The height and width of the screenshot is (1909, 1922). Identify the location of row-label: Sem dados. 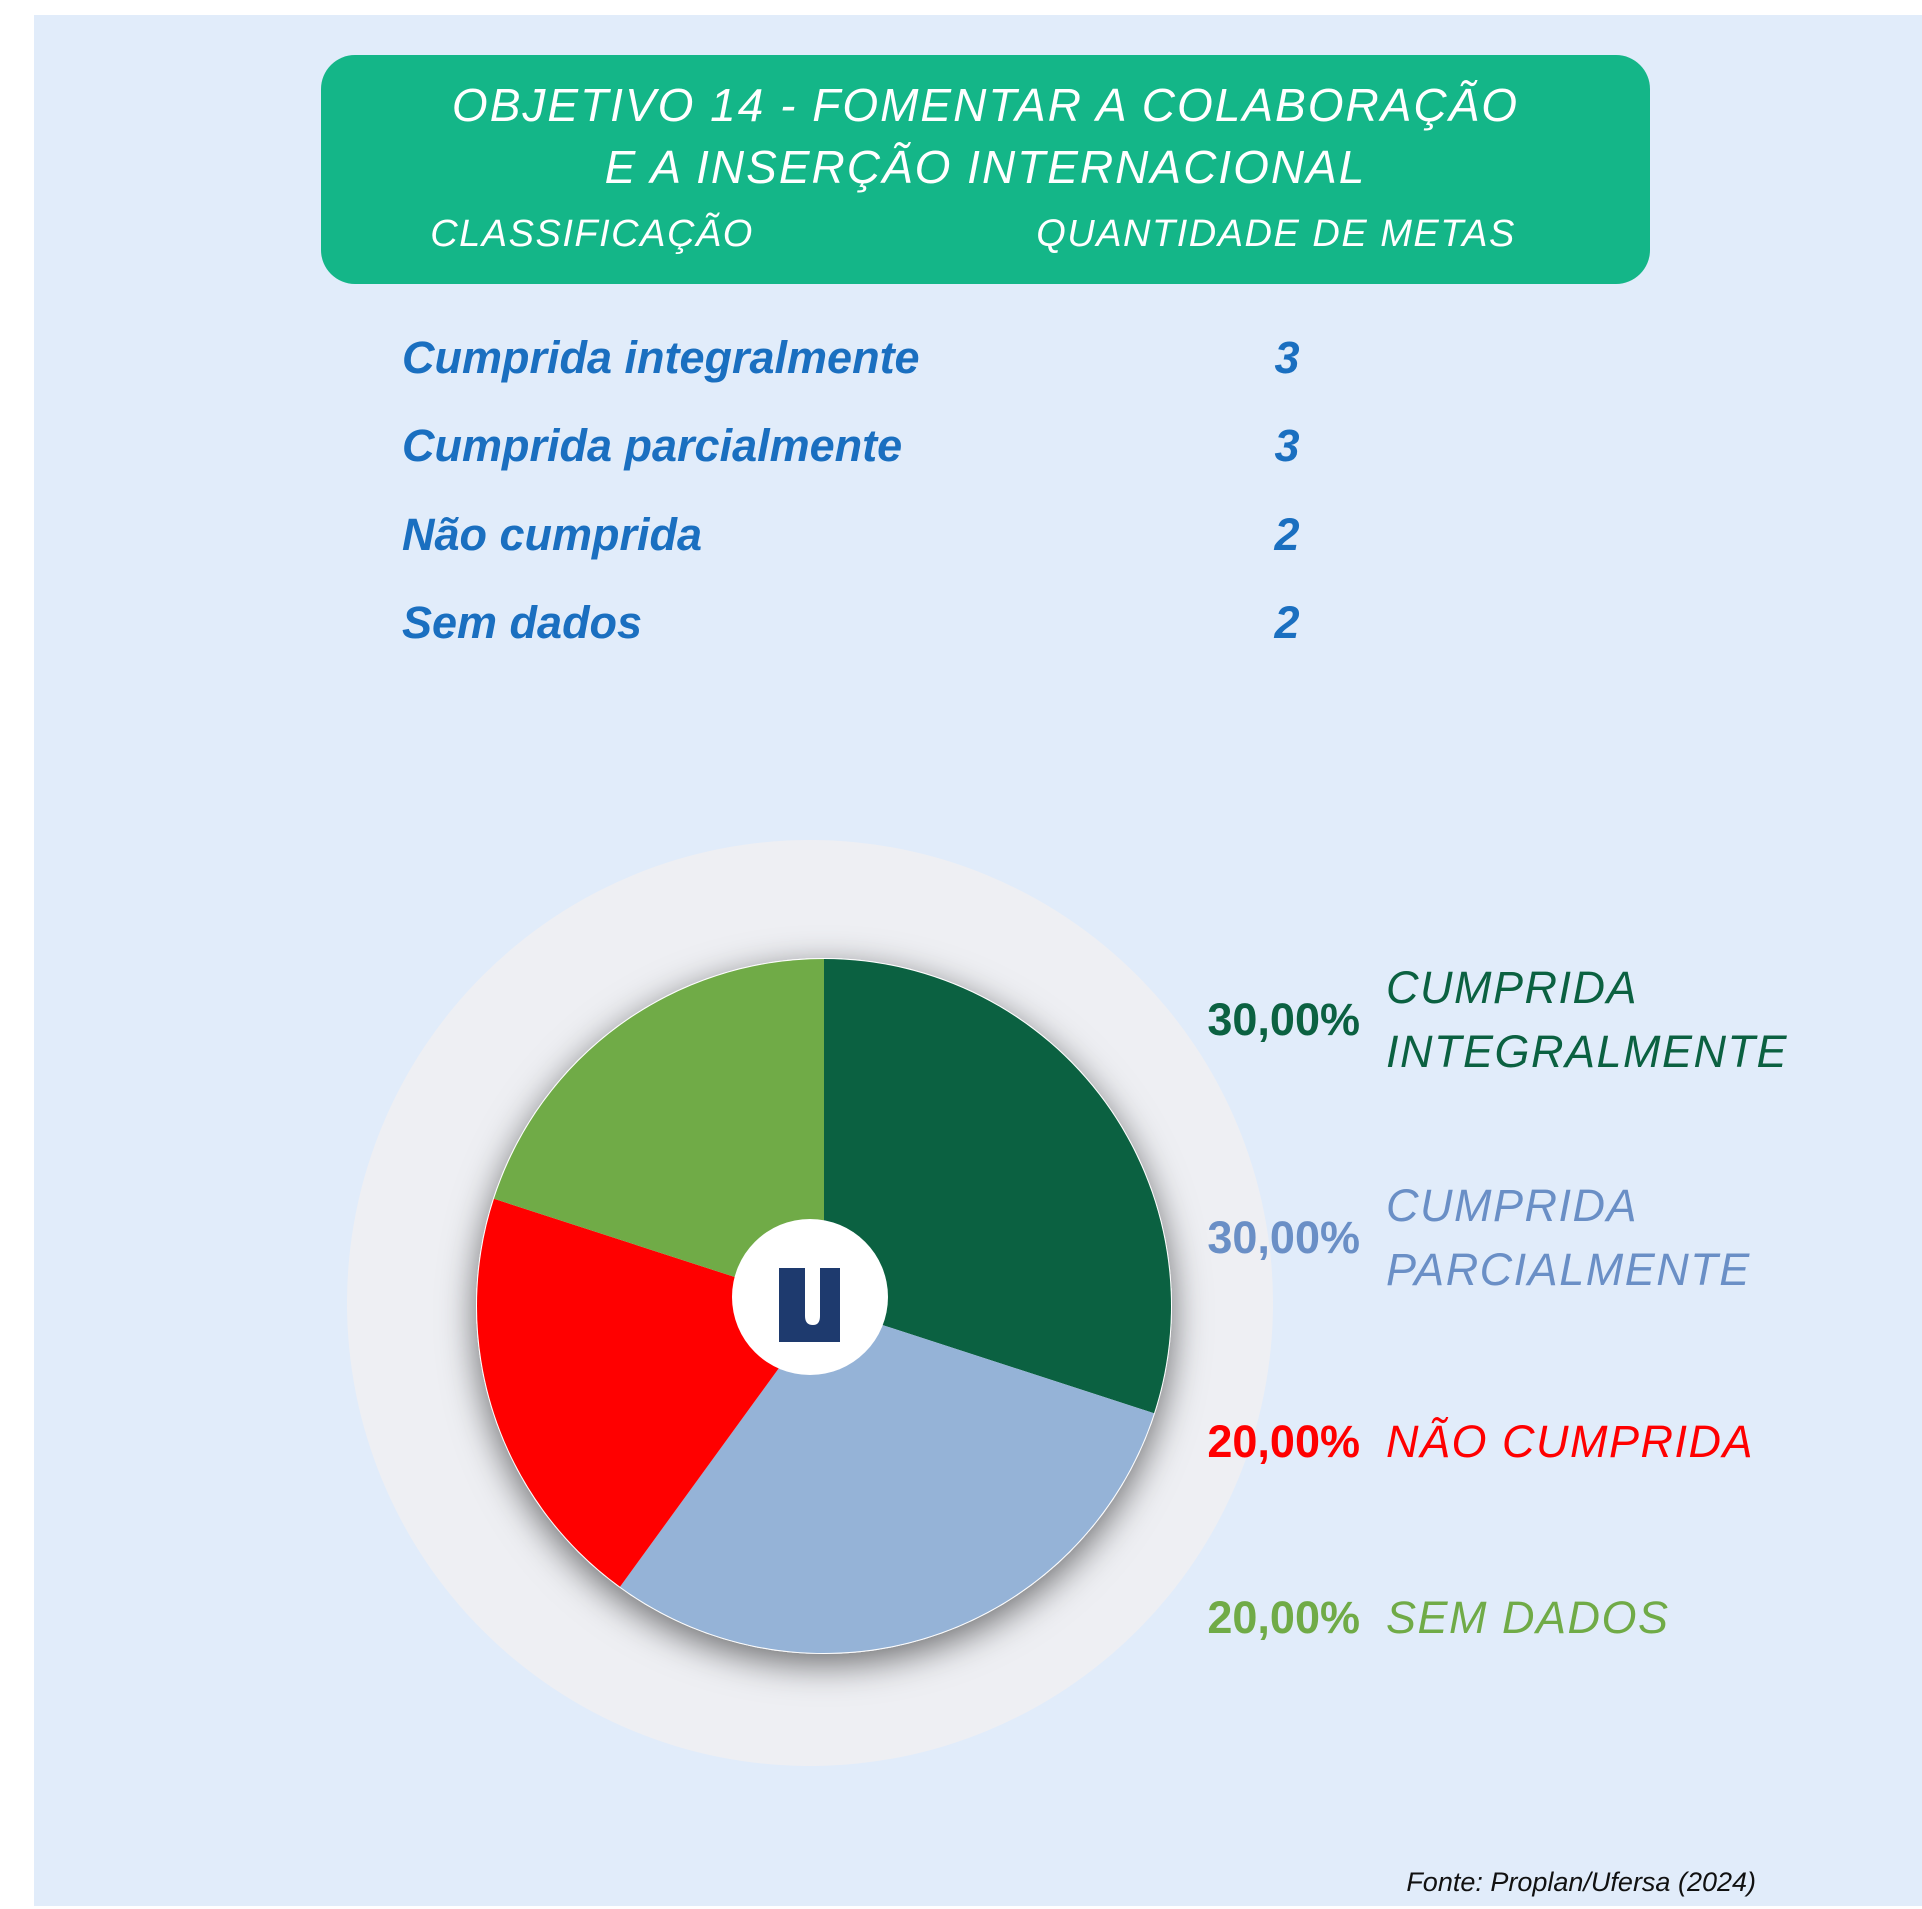
(522, 622).